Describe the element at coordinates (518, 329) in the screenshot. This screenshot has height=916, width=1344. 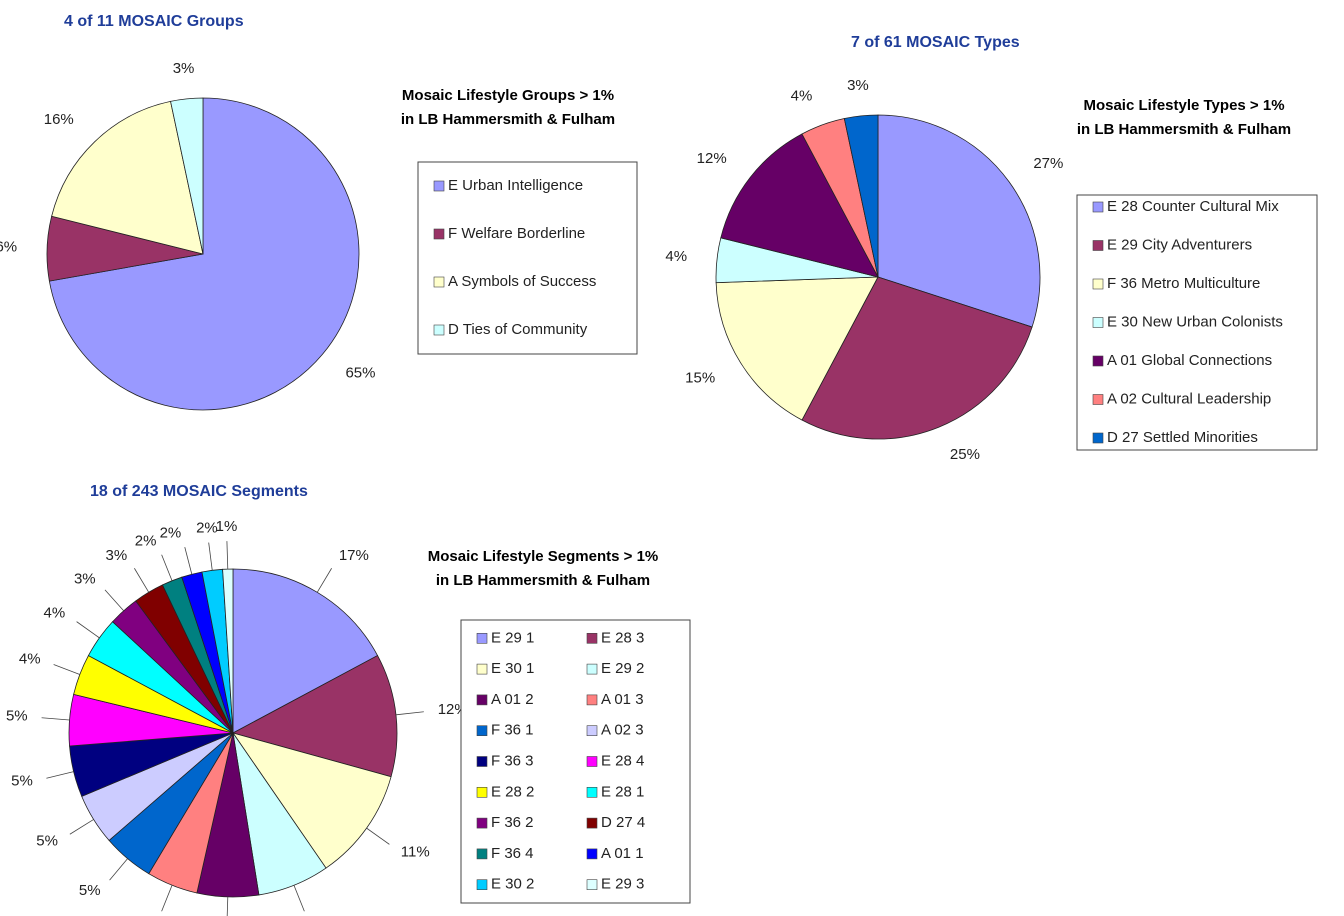
I see `legend-label: D Ties of Community` at that location.